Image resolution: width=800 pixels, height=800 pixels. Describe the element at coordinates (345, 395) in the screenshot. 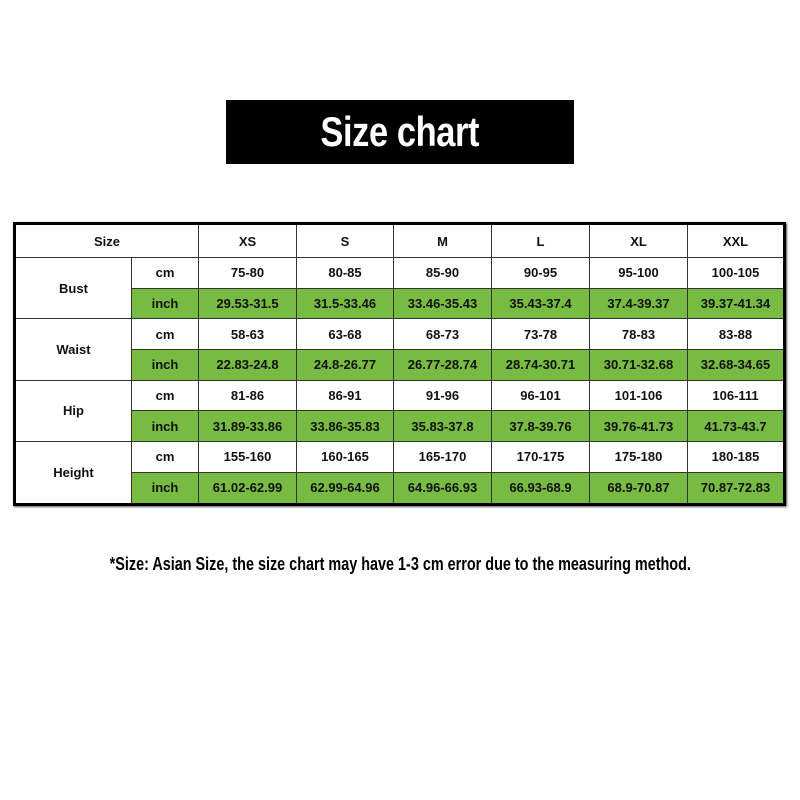

I see `hip-cm-cell: 86-91` at that location.